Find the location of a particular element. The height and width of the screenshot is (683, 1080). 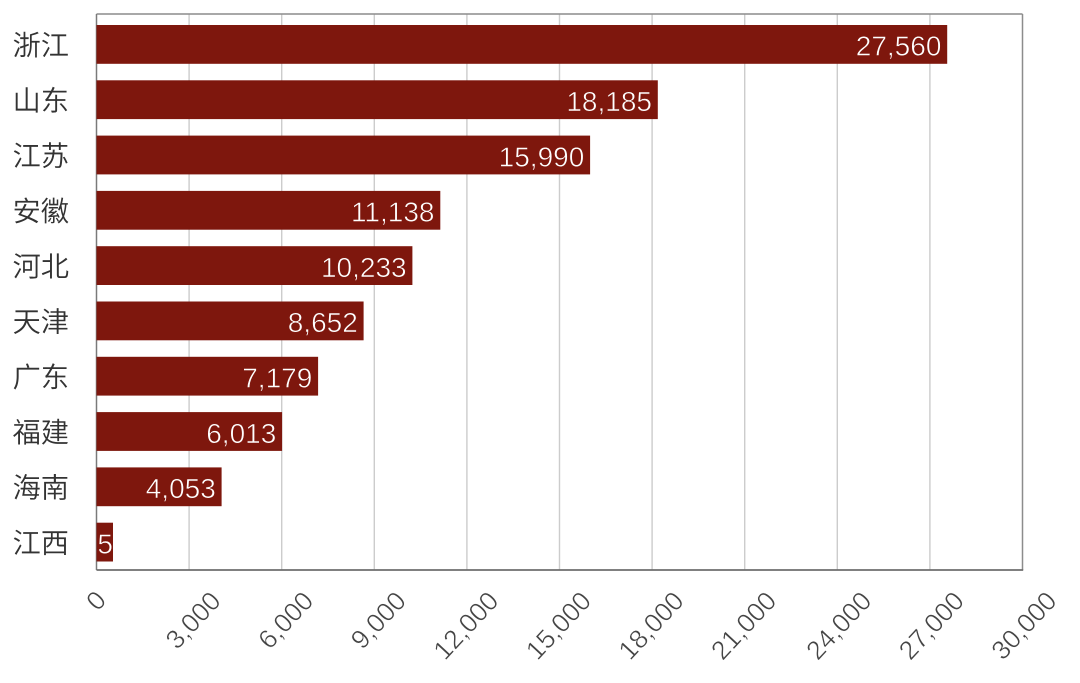

svg-text: 15,990 is located at coordinates (542, 156).